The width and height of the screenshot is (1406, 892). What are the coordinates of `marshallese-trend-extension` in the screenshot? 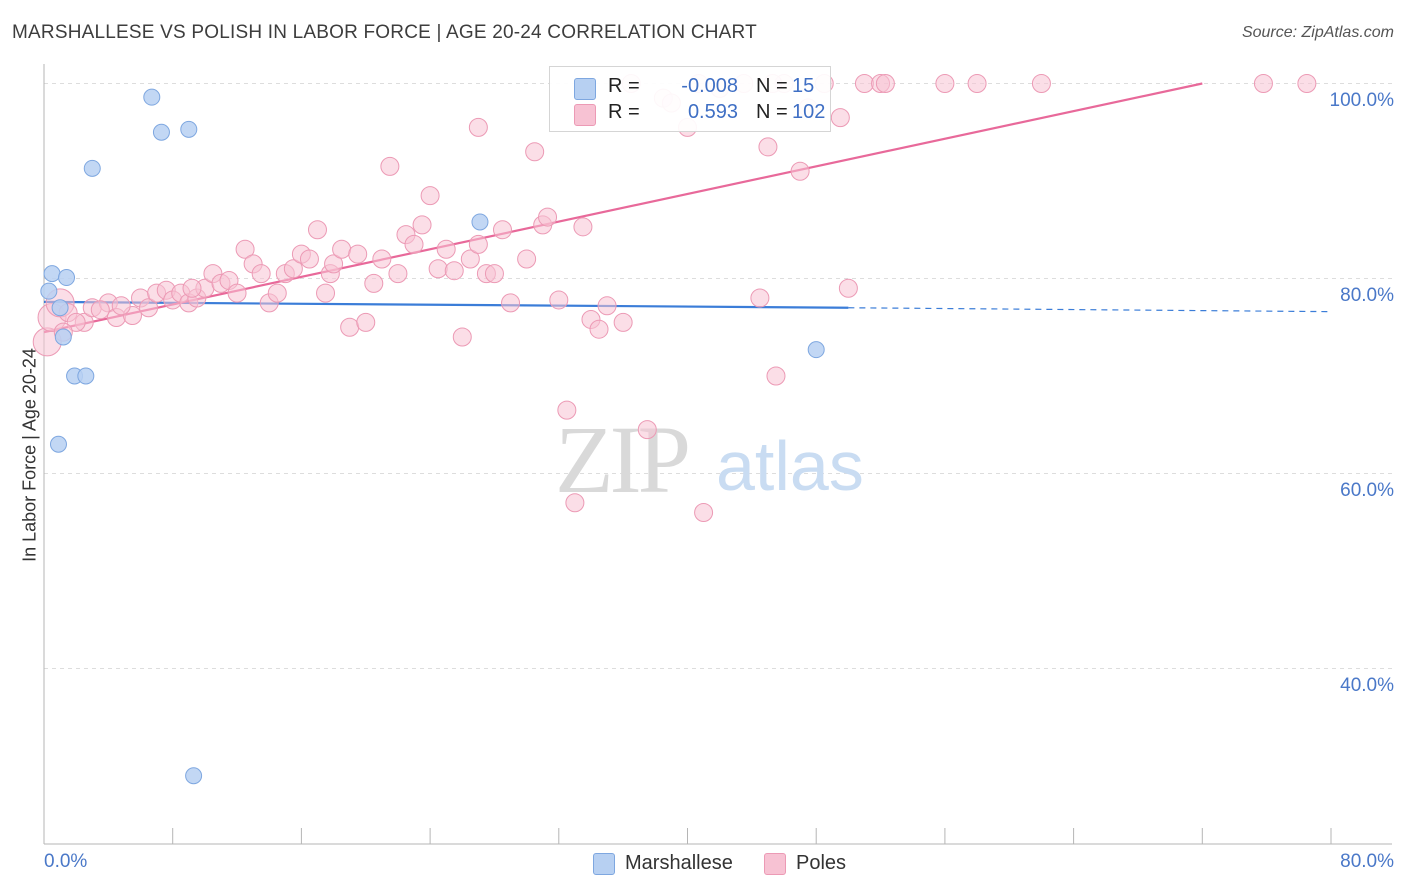 It's located at (1090, 310).